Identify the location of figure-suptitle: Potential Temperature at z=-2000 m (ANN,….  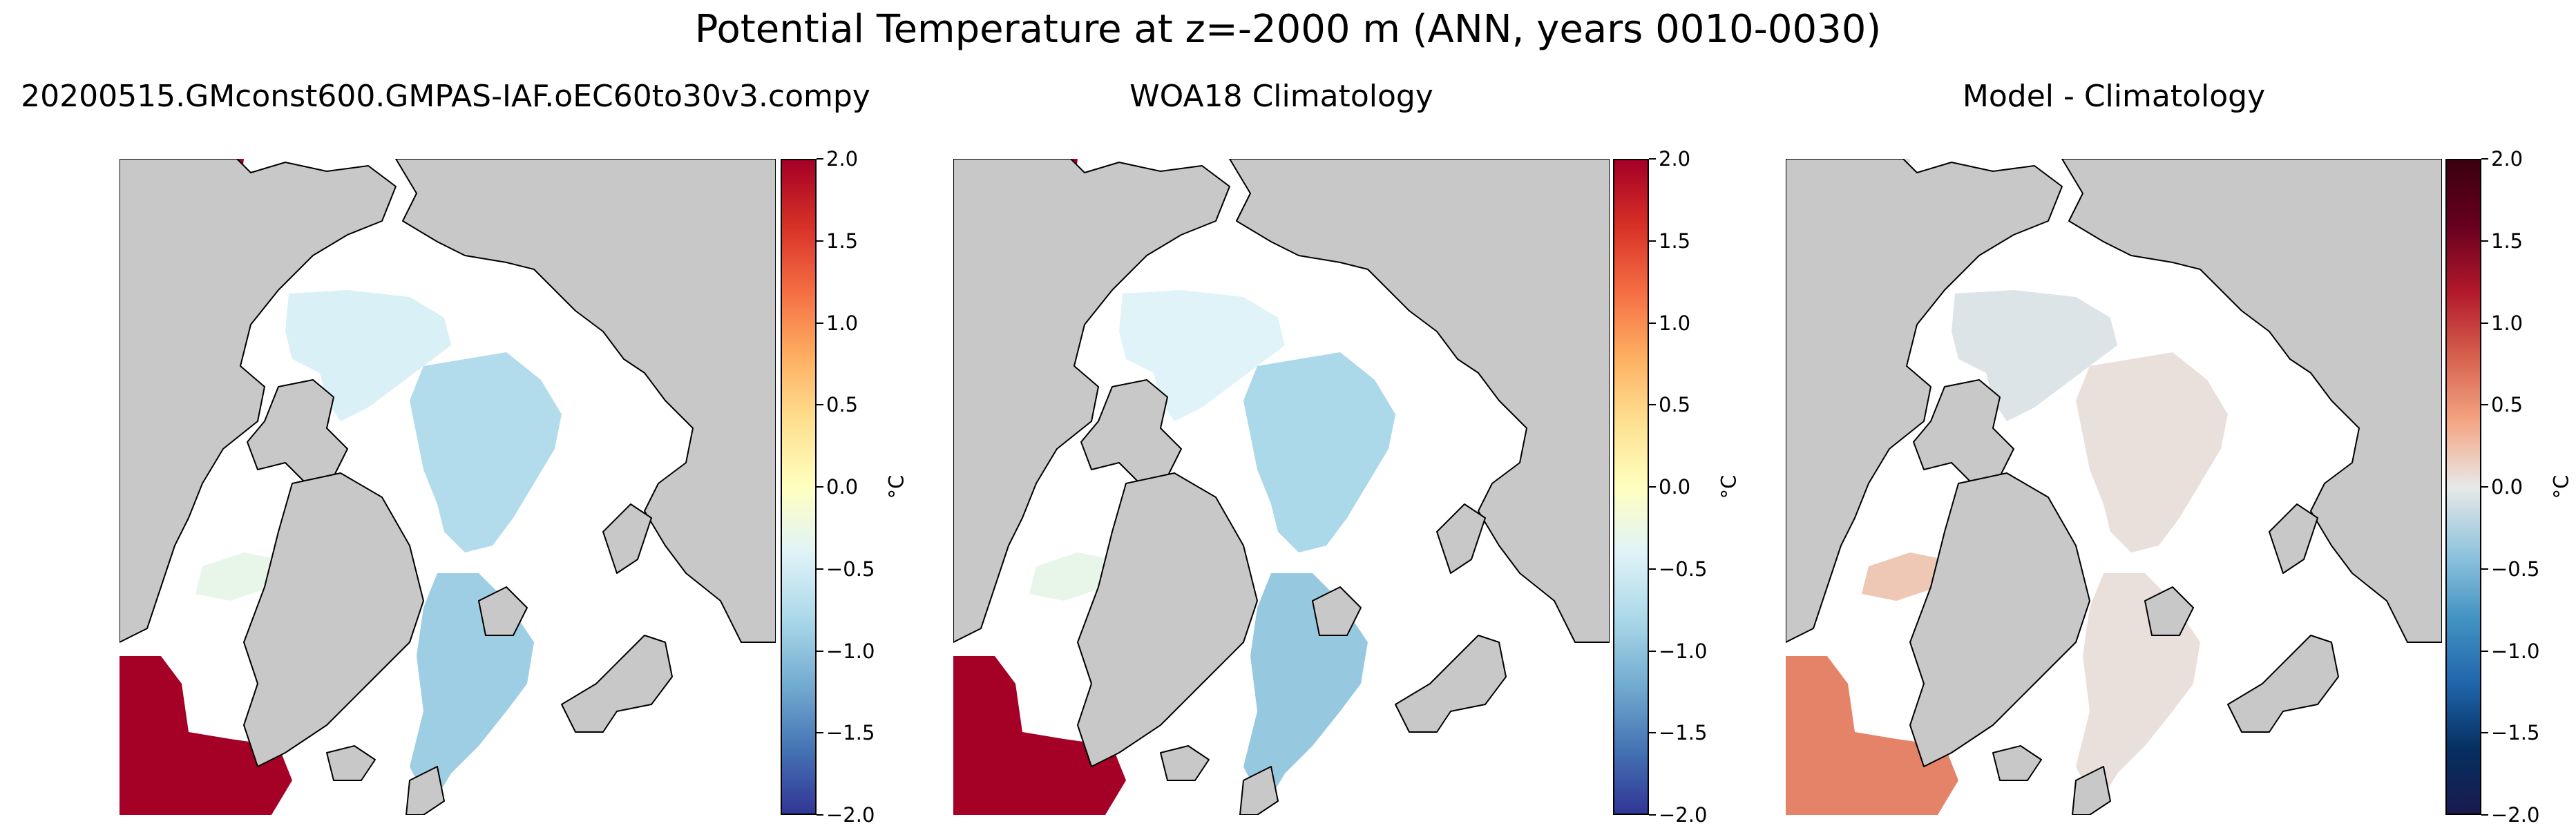
(1288, 29).